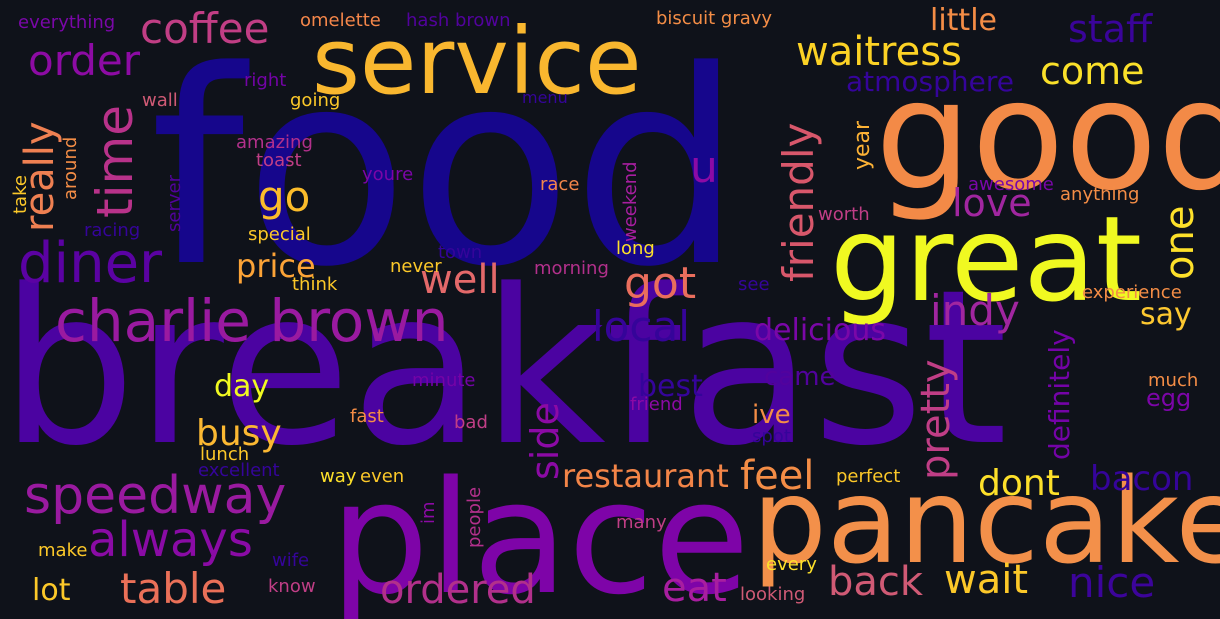 This screenshot has height=619, width=1220. I want to click on word-never: never, so click(416, 266).